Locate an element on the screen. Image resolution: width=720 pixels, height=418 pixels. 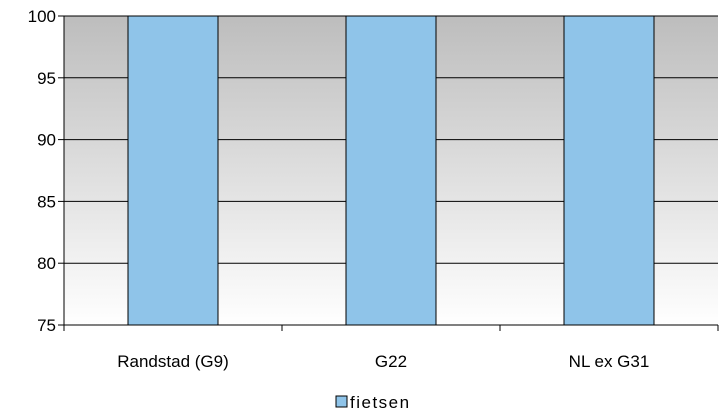
legend: fietsen is located at coordinates (373, 402).